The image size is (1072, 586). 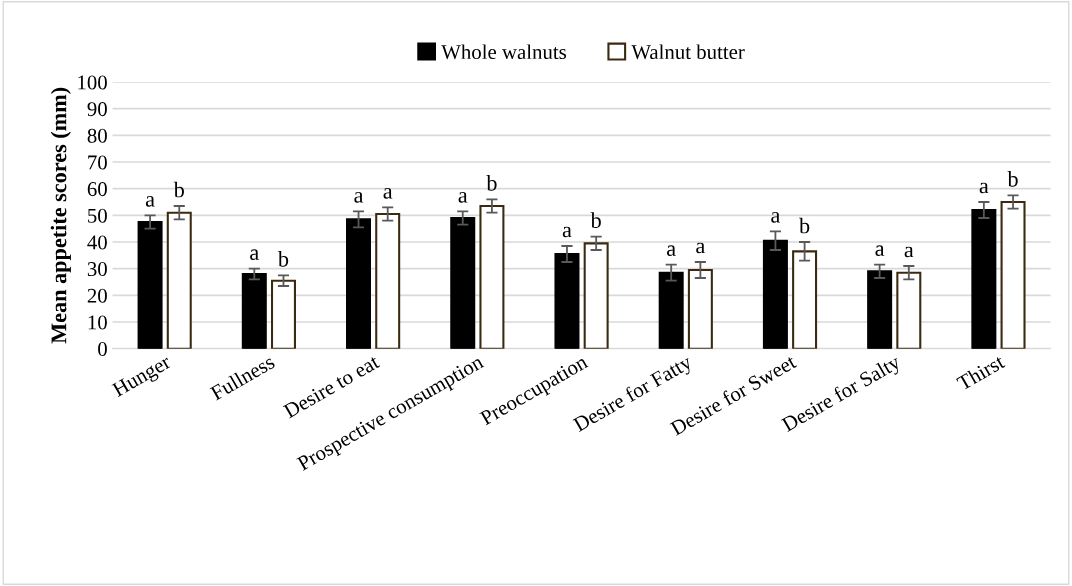 I want to click on y-tick-label: 40, so click(x=97, y=242).